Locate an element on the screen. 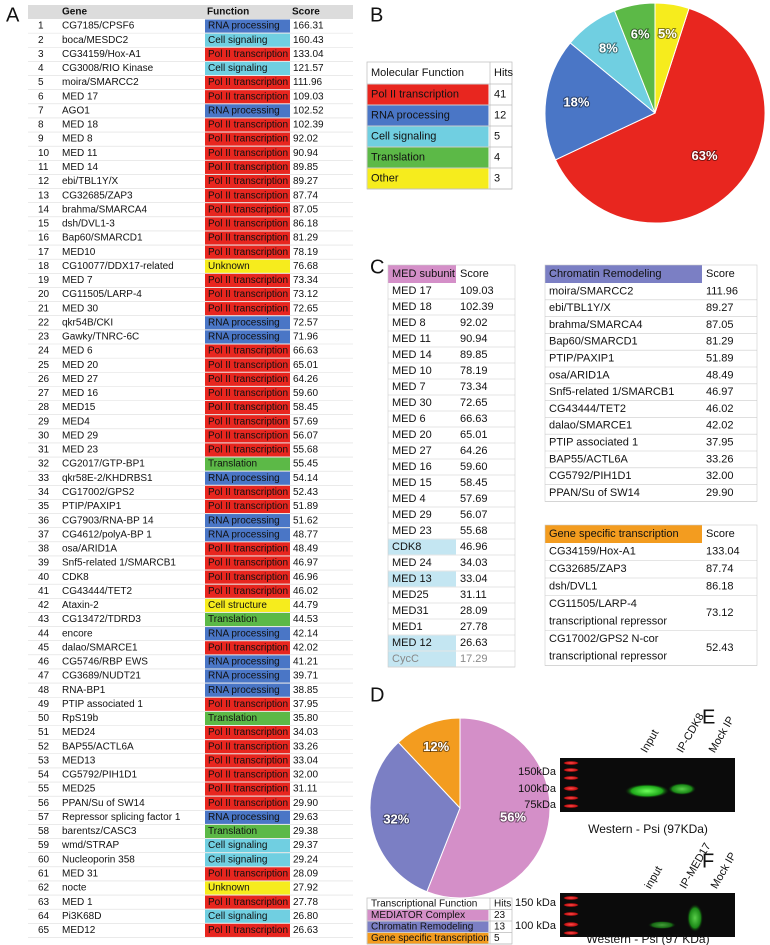  row-number: 21 is located at coordinates (44, 308).